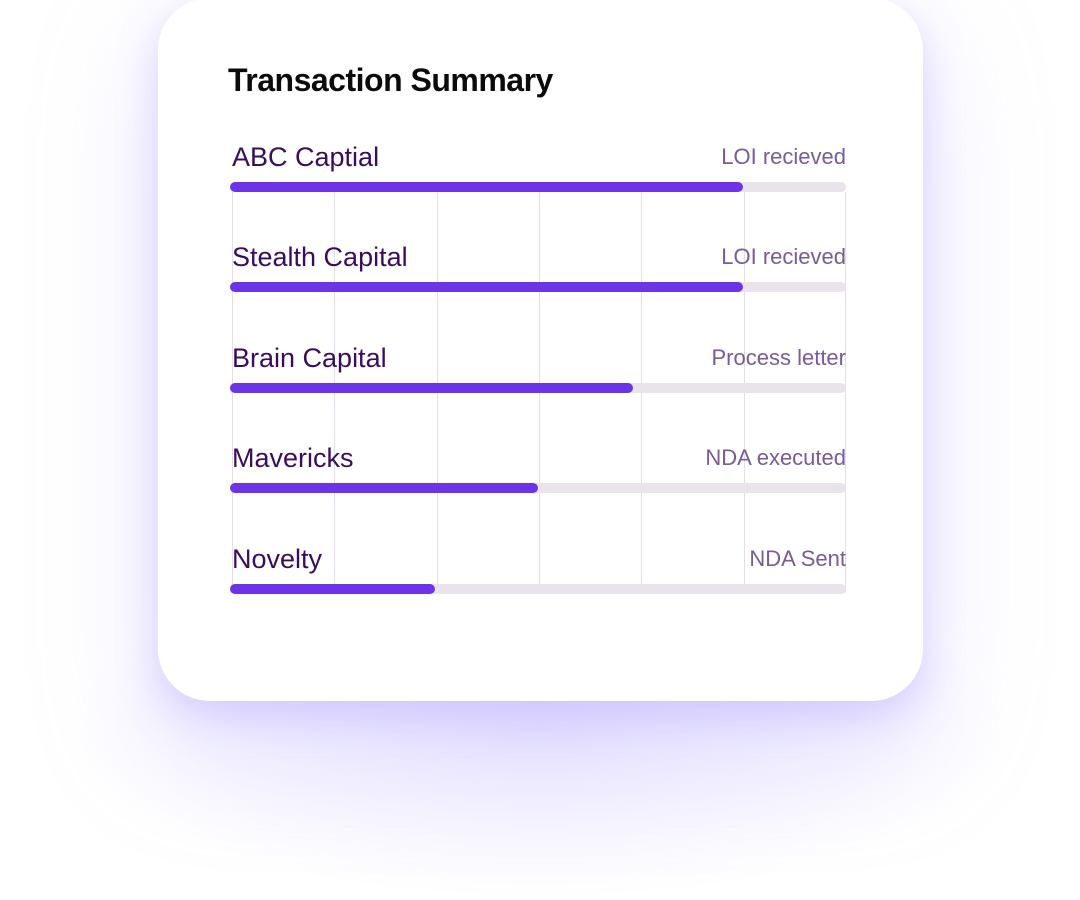 This screenshot has height=900, width=1080. I want to click on deal-status: NDA executed, so click(775, 457).